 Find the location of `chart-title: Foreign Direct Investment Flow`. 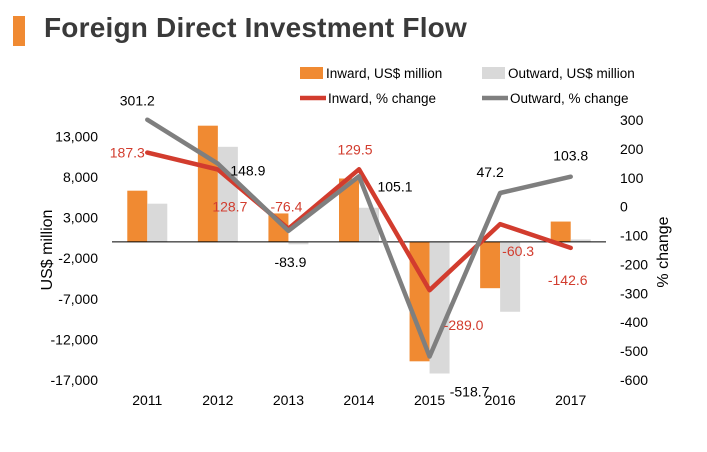

chart-title: Foreign Direct Investment Flow is located at coordinates (255, 27).